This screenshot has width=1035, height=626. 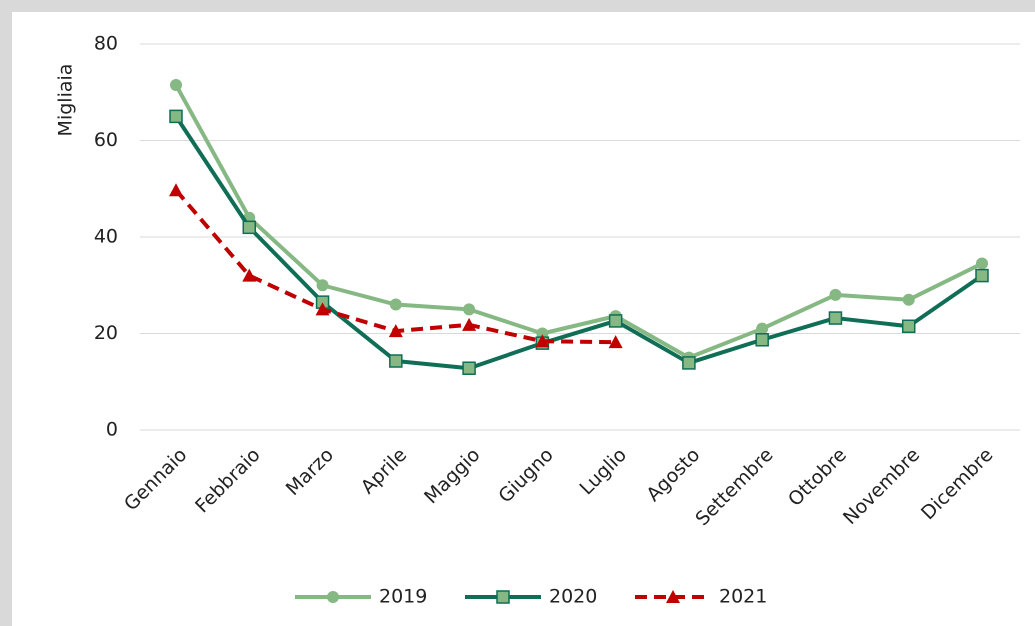 I want to click on legend-label: 2019, so click(x=403, y=597).